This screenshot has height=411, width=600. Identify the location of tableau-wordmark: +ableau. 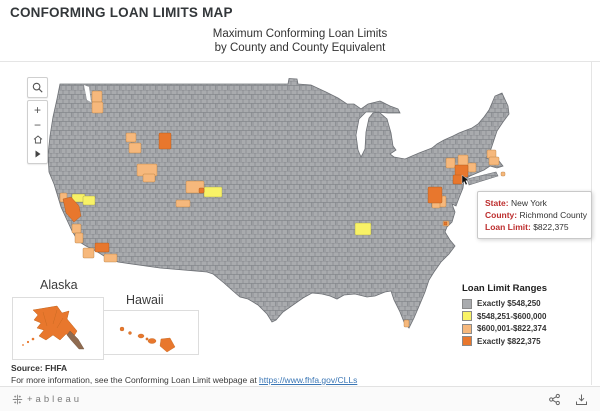
(55, 399).